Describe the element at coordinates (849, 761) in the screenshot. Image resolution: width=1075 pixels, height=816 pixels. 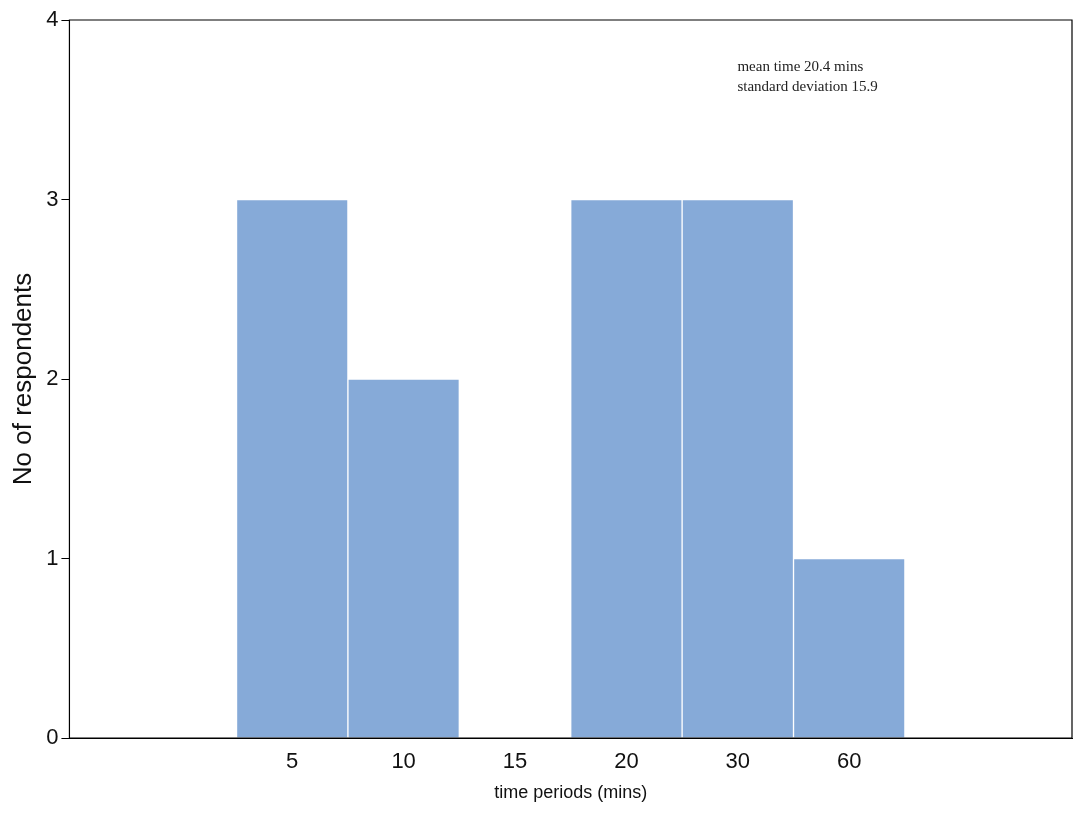
I see `x-tick-label: 60` at that location.